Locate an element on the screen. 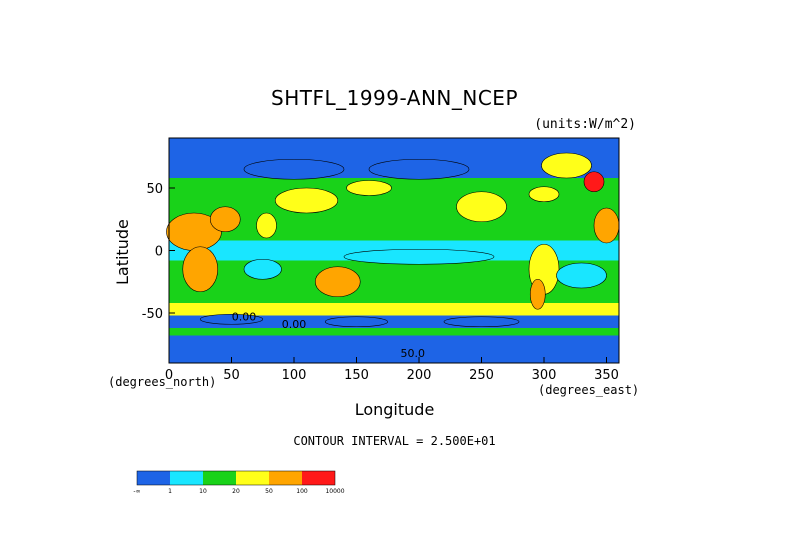 The image size is (789, 558). colorbar-label: 50 is located at coordinates (269, 491).